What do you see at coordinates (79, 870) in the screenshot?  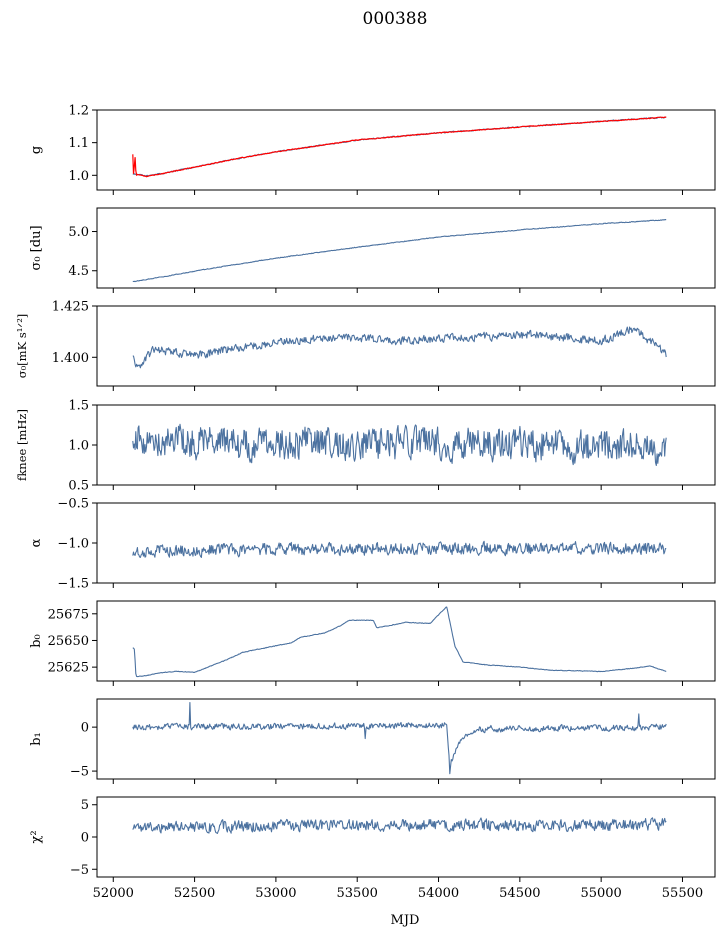 I see `y-tick-label-chi2: −5` at bounding box center [79, 870].